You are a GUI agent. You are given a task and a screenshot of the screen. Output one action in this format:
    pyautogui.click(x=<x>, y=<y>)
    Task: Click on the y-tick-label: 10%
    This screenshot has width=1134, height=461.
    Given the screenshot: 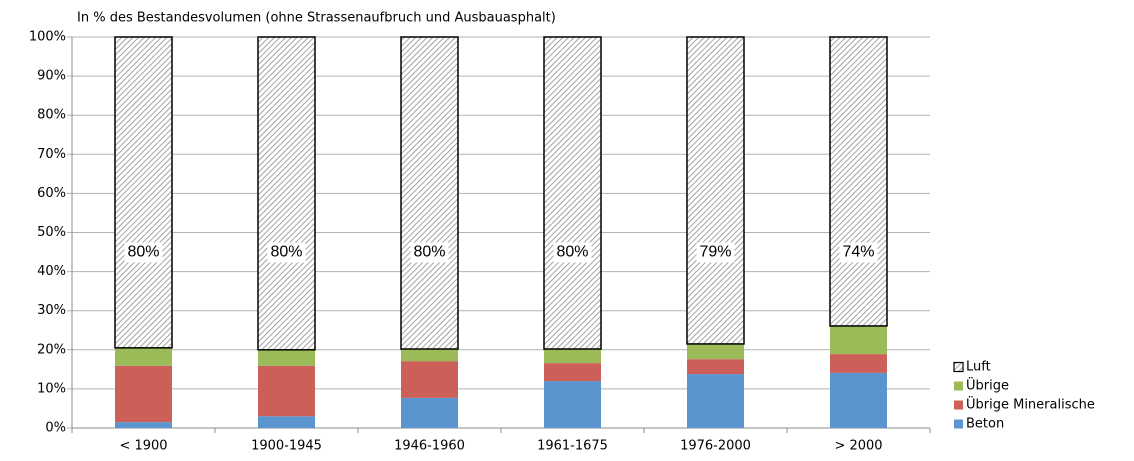 What is the action you would take?
    pyautogui.click(x=51, y=388)
    